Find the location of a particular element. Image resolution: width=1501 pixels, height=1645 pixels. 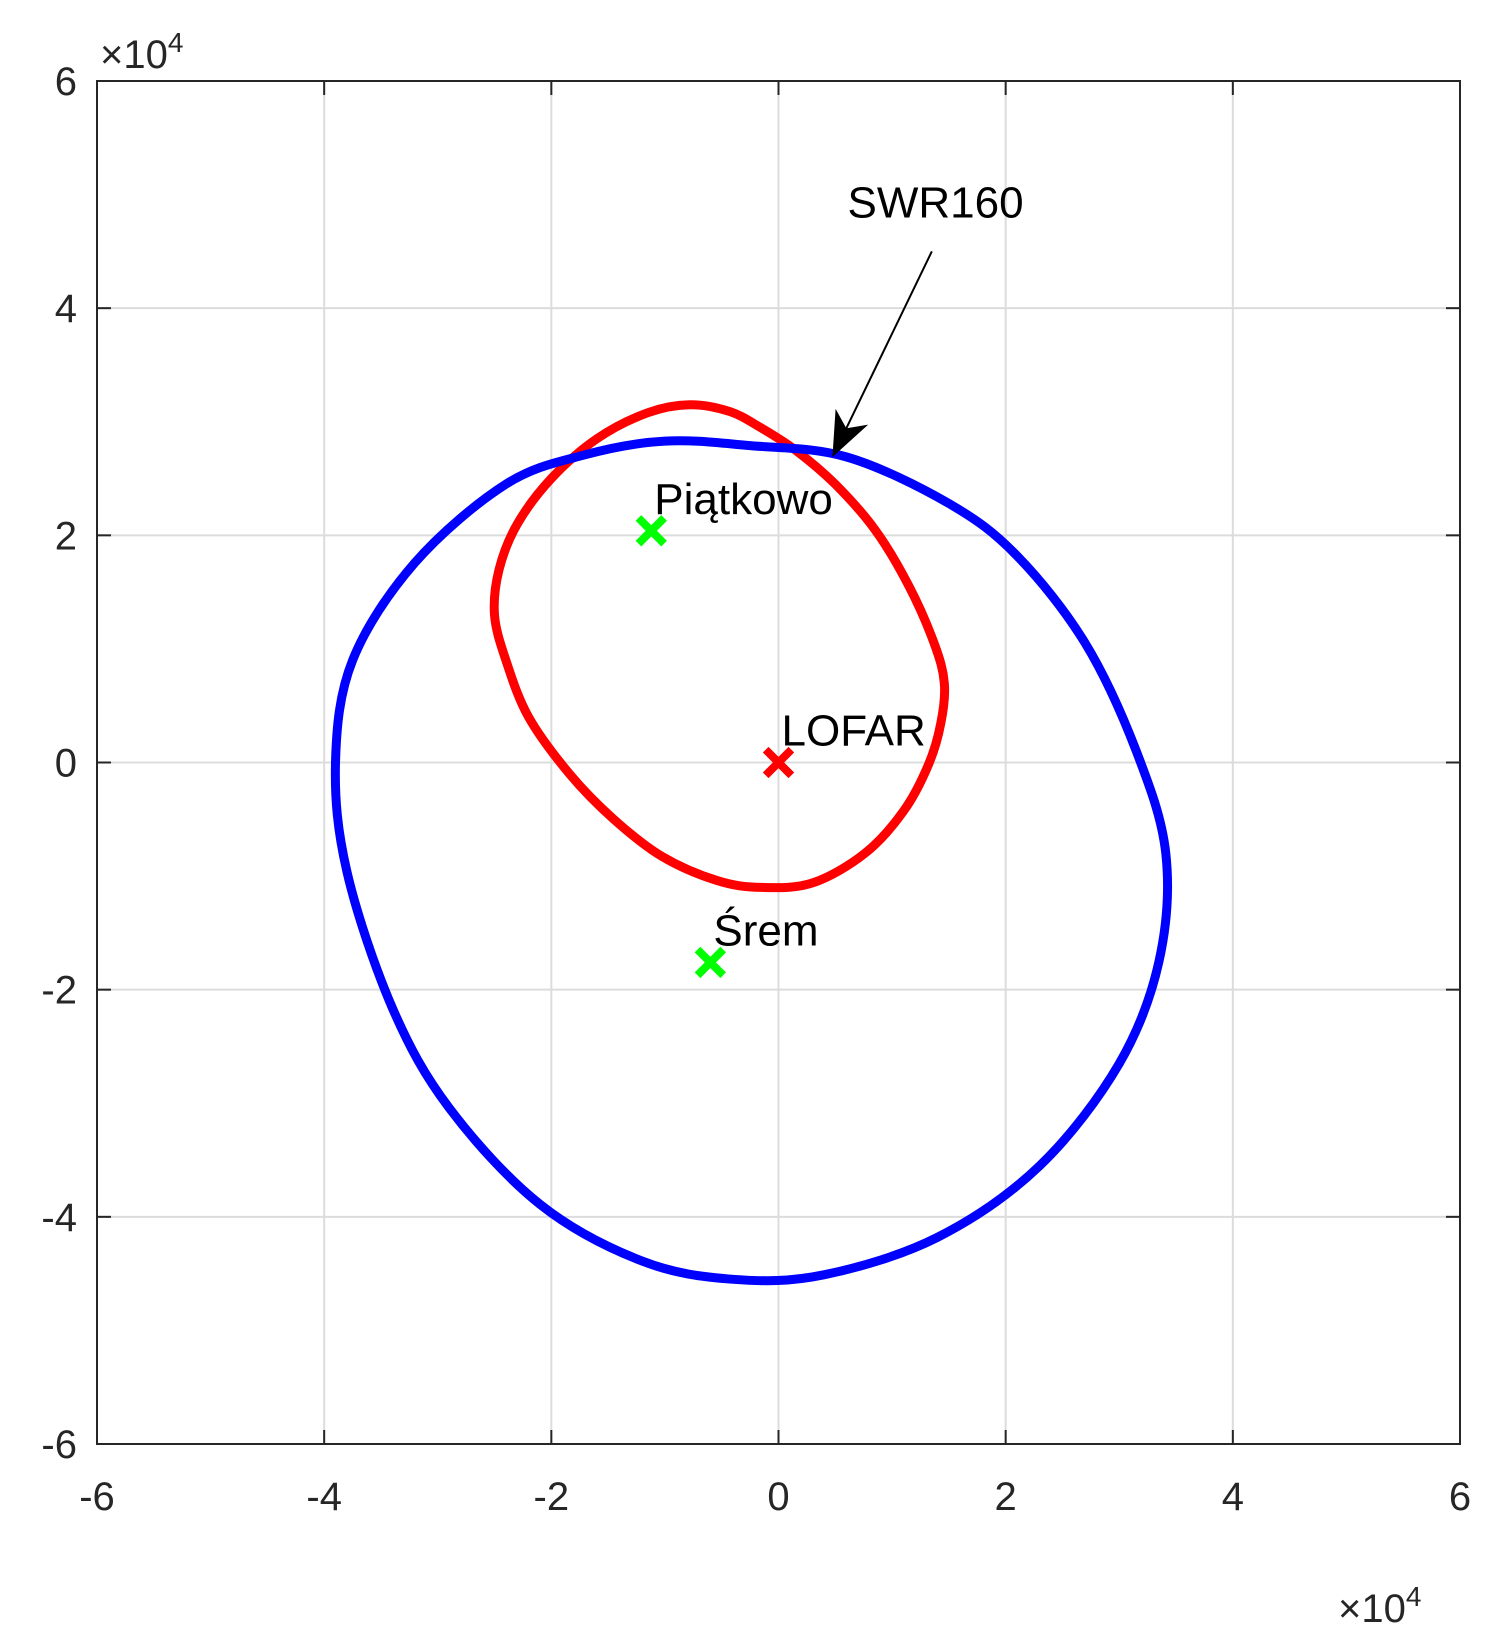

y-exponent-power: 4 is located at coordinates (176, 42).